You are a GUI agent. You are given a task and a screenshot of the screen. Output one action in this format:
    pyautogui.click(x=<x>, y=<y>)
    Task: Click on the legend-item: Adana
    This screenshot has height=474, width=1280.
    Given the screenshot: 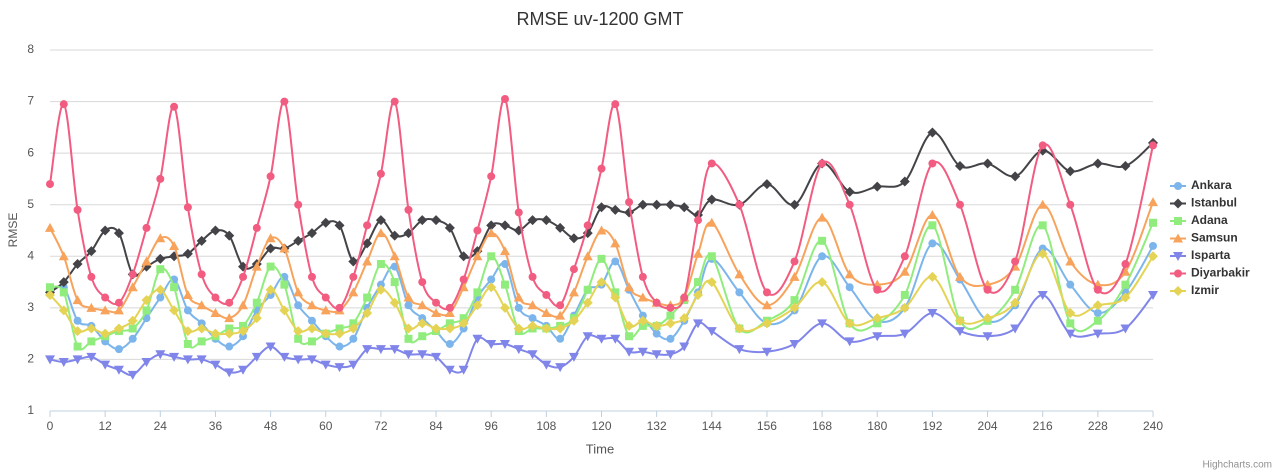 What is the action you would take?
    pyautogui.click(x=1199, y=220)
    